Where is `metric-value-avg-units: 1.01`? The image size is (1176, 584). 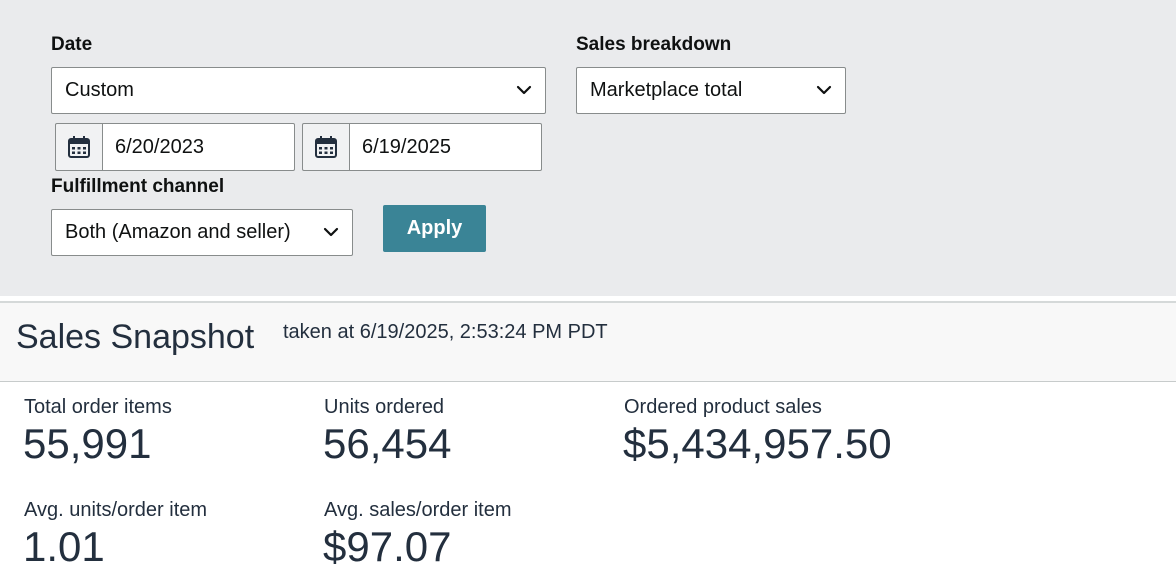
metric-value-avg-units: 1.01 is located at coordinates (64, 546).